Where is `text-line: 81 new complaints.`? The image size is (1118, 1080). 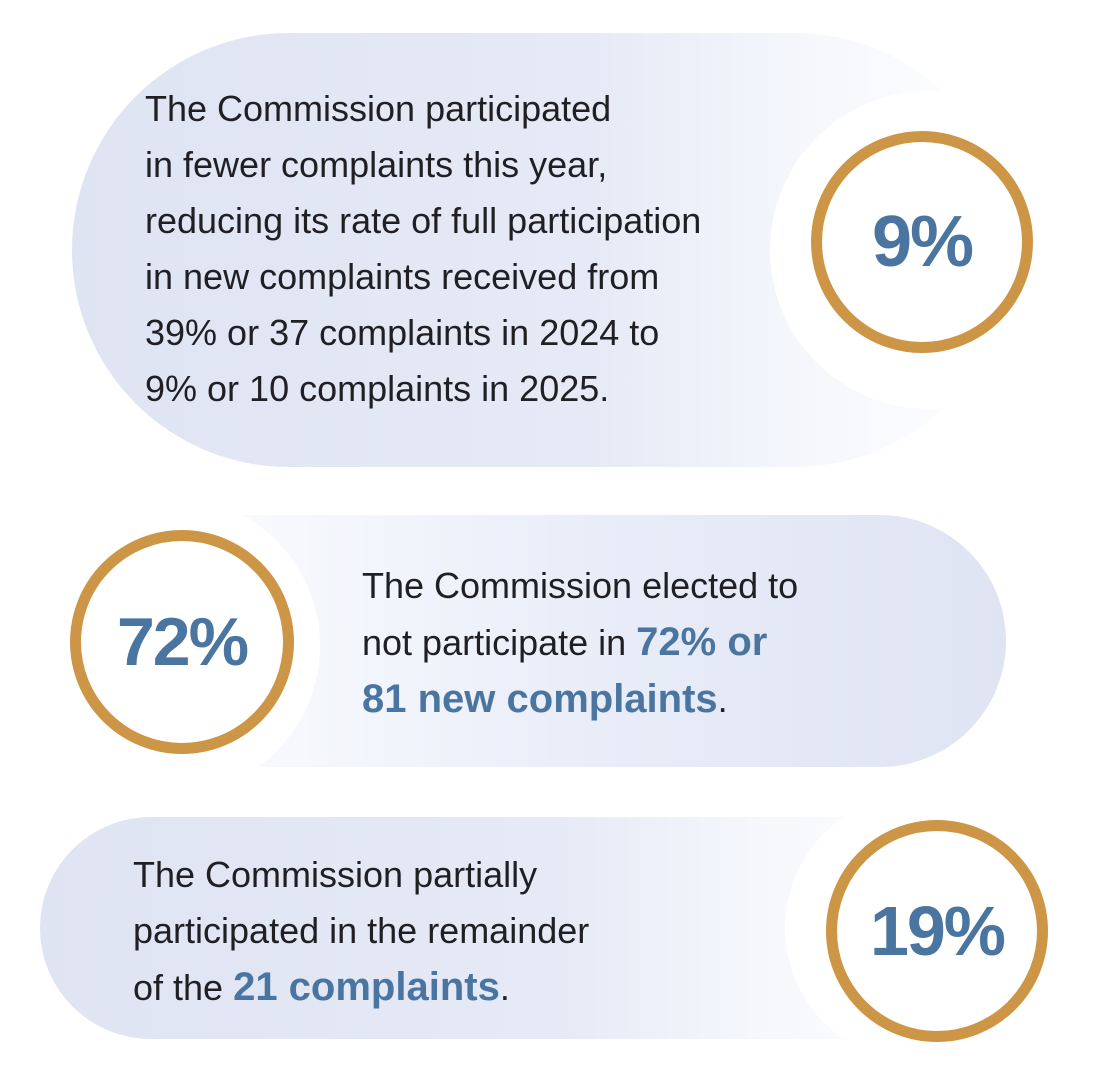 text-line: 81 new complaints. is located at coordinates (580, 699).